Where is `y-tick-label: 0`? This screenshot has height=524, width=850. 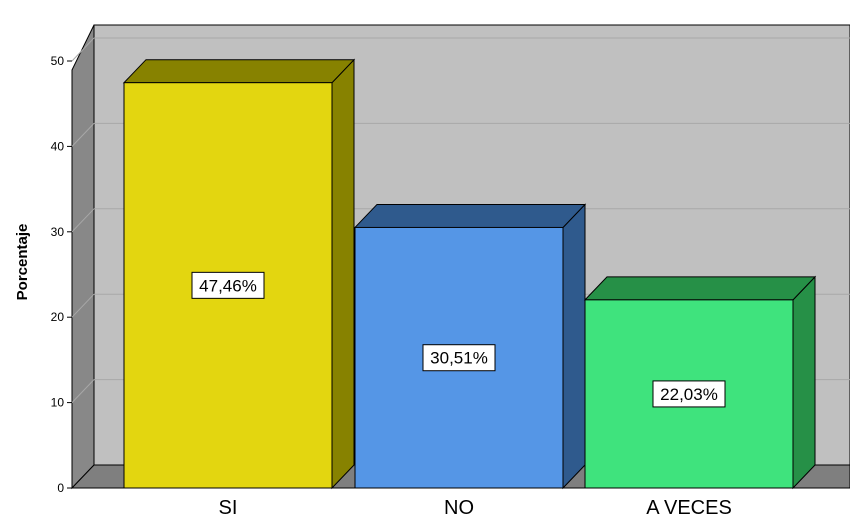
y-tick-label: 0 is located at coordinates (60, 488).